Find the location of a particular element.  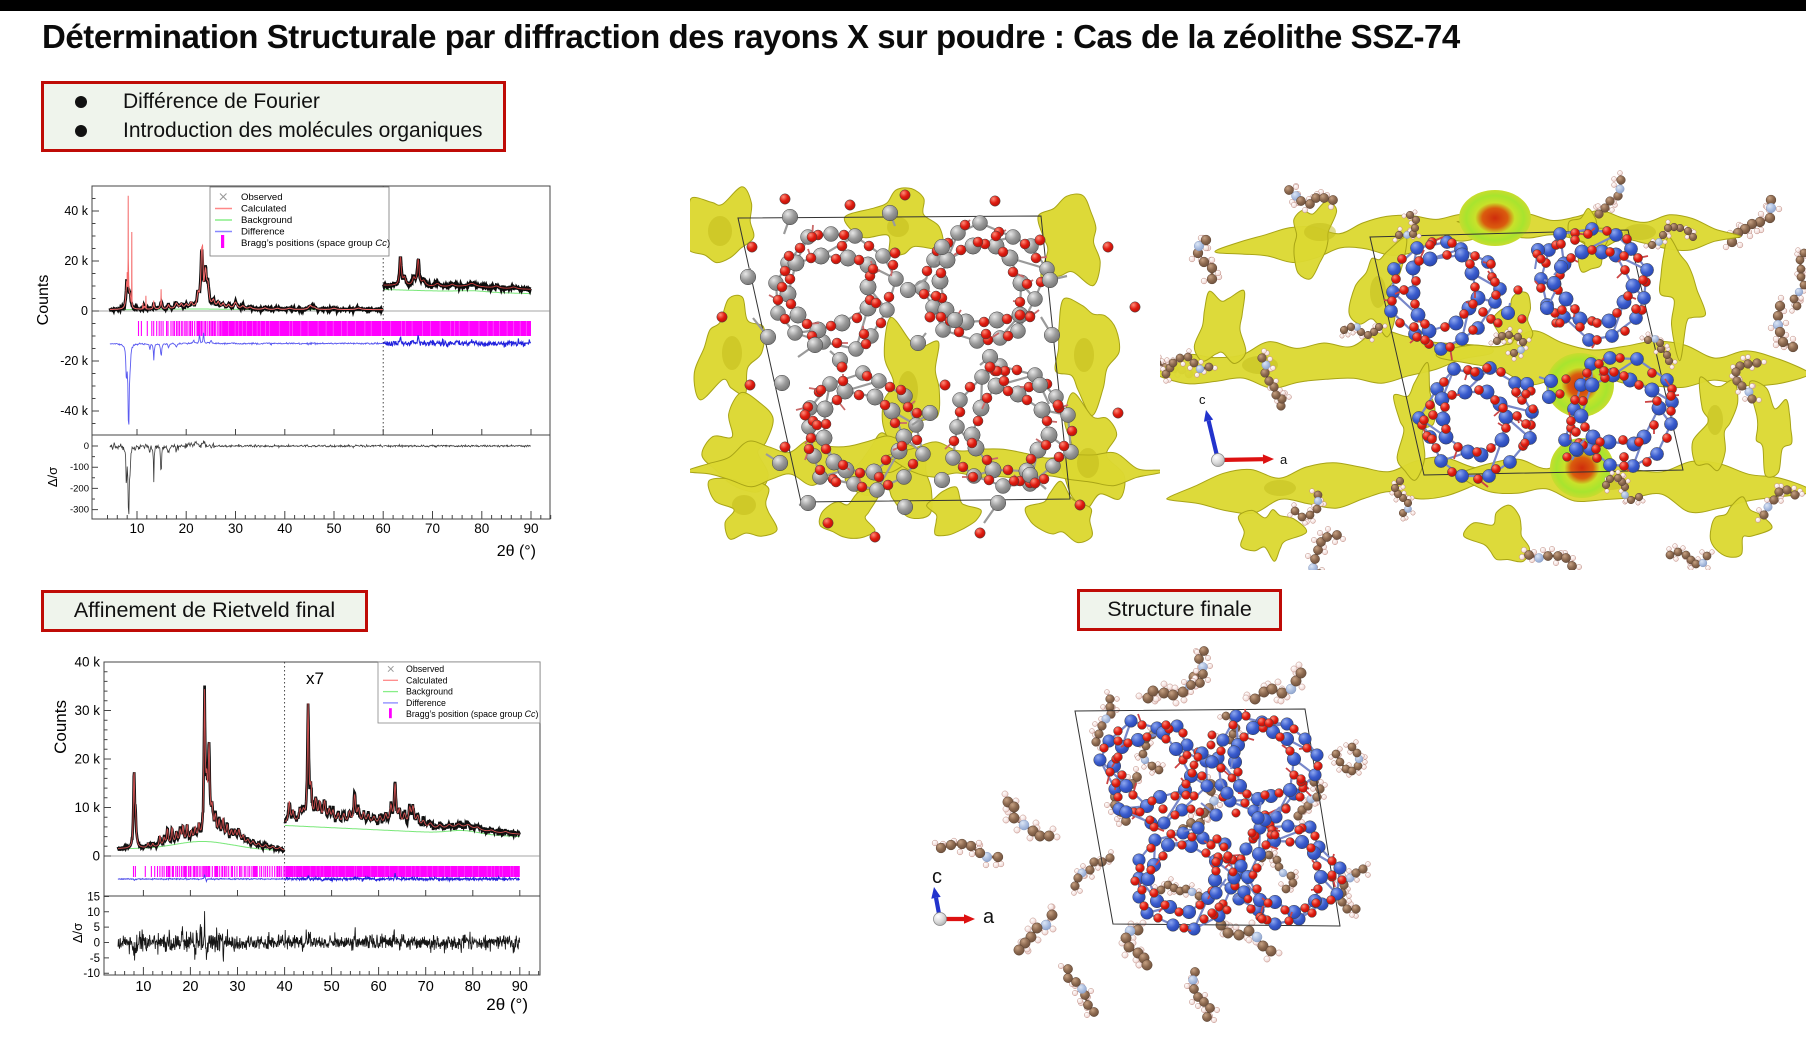

svg-text:Bragg’s position (space group: Bragg’s position (space group Cc) is located at coordinates (472, 714).